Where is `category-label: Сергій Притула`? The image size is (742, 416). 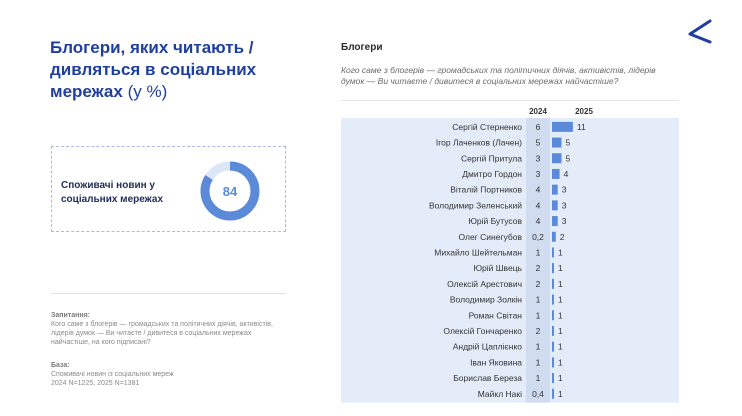 category-label: Сергій Притула is located at coordinates (491, 158).